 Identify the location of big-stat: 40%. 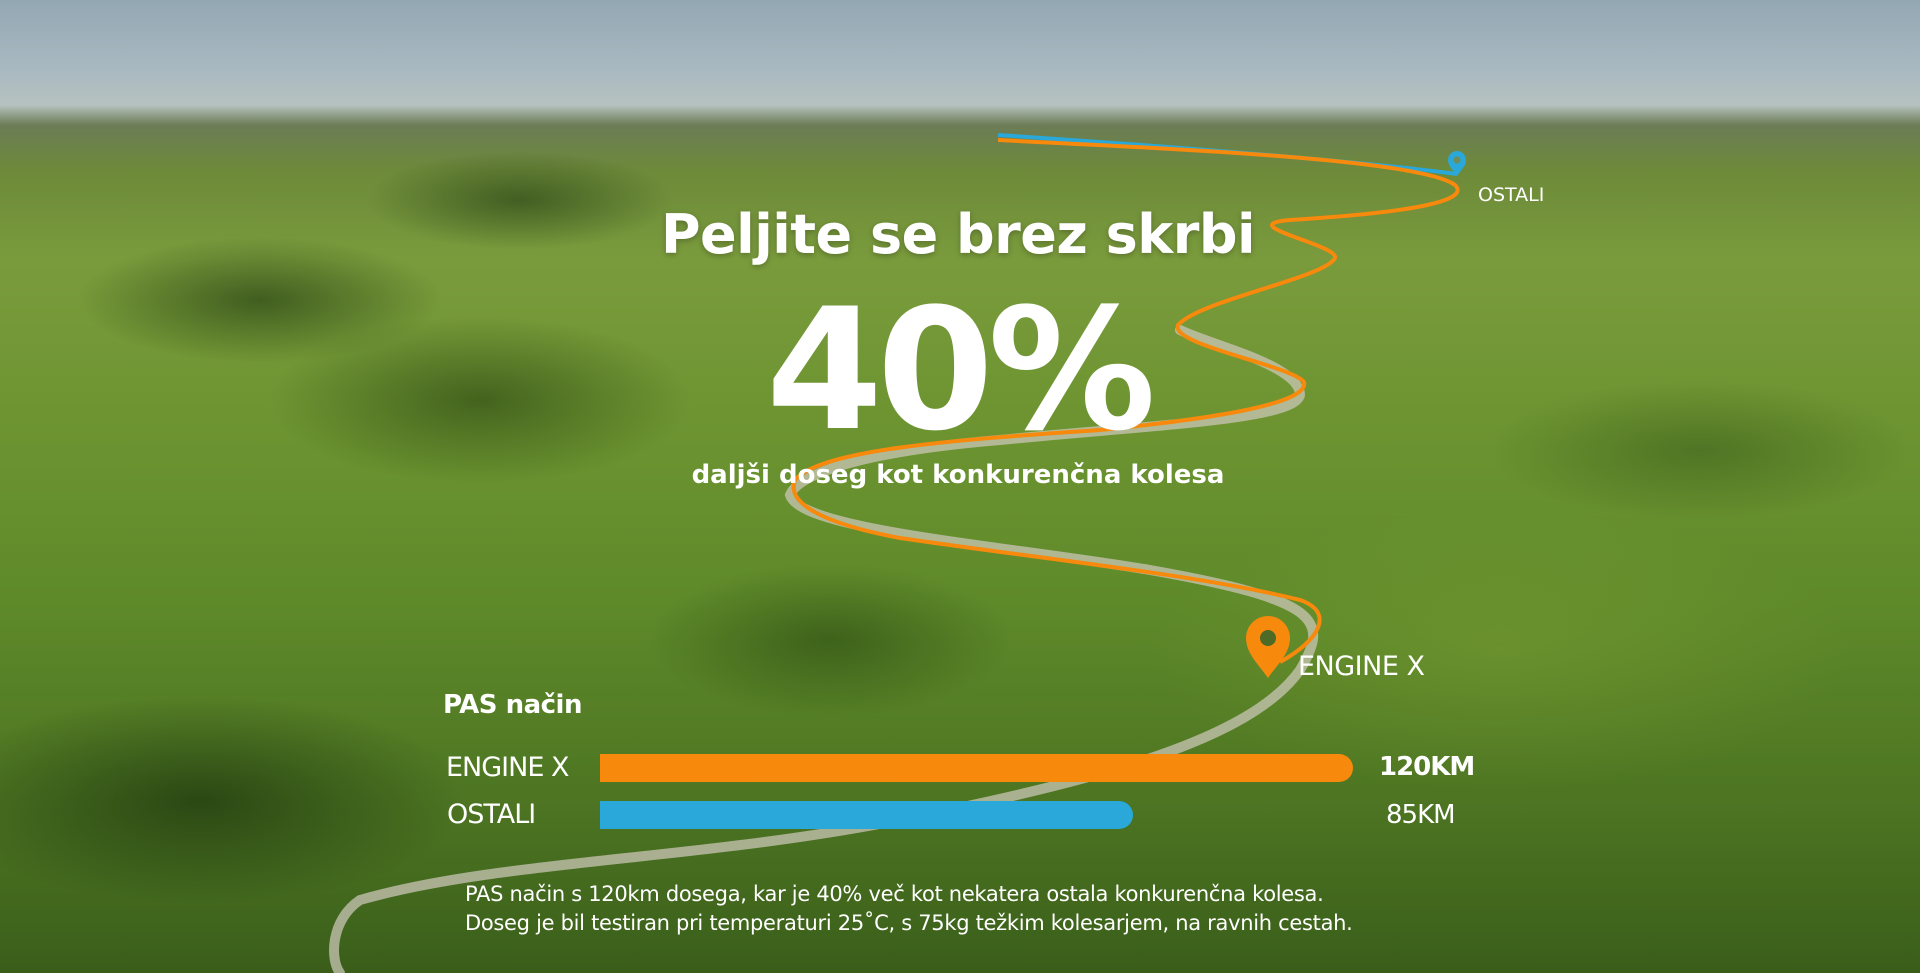
(960, 370).